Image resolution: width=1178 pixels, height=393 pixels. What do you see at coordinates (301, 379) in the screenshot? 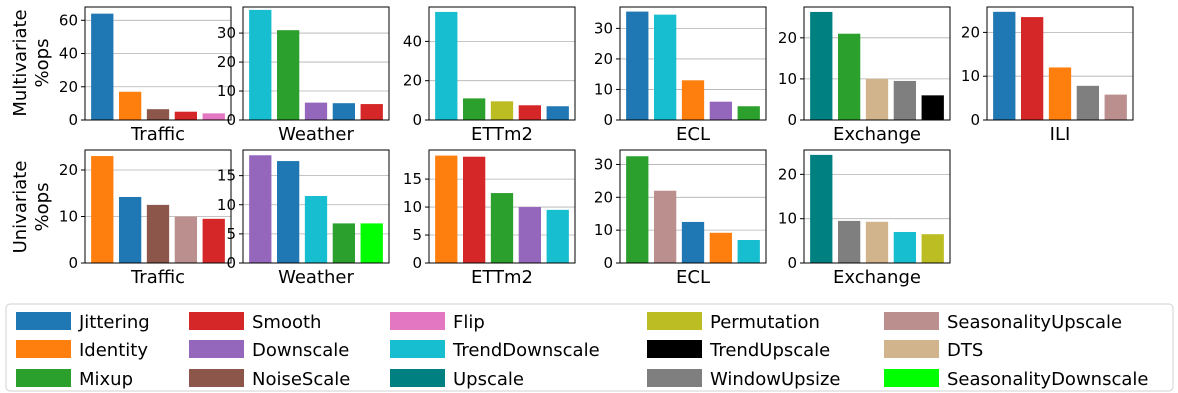
I see `legend-label: NoiseScale` at bounding box center [301, 379].